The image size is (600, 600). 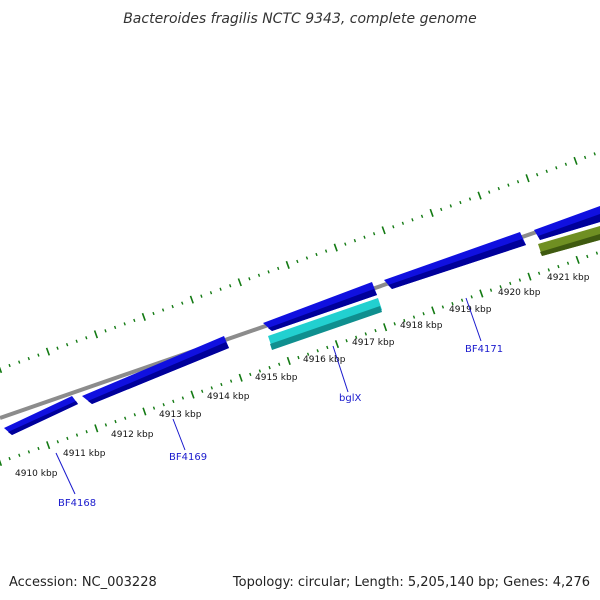 I want to click on kbp-label-4910: 4910 kbp, so click(x=36, y=474).